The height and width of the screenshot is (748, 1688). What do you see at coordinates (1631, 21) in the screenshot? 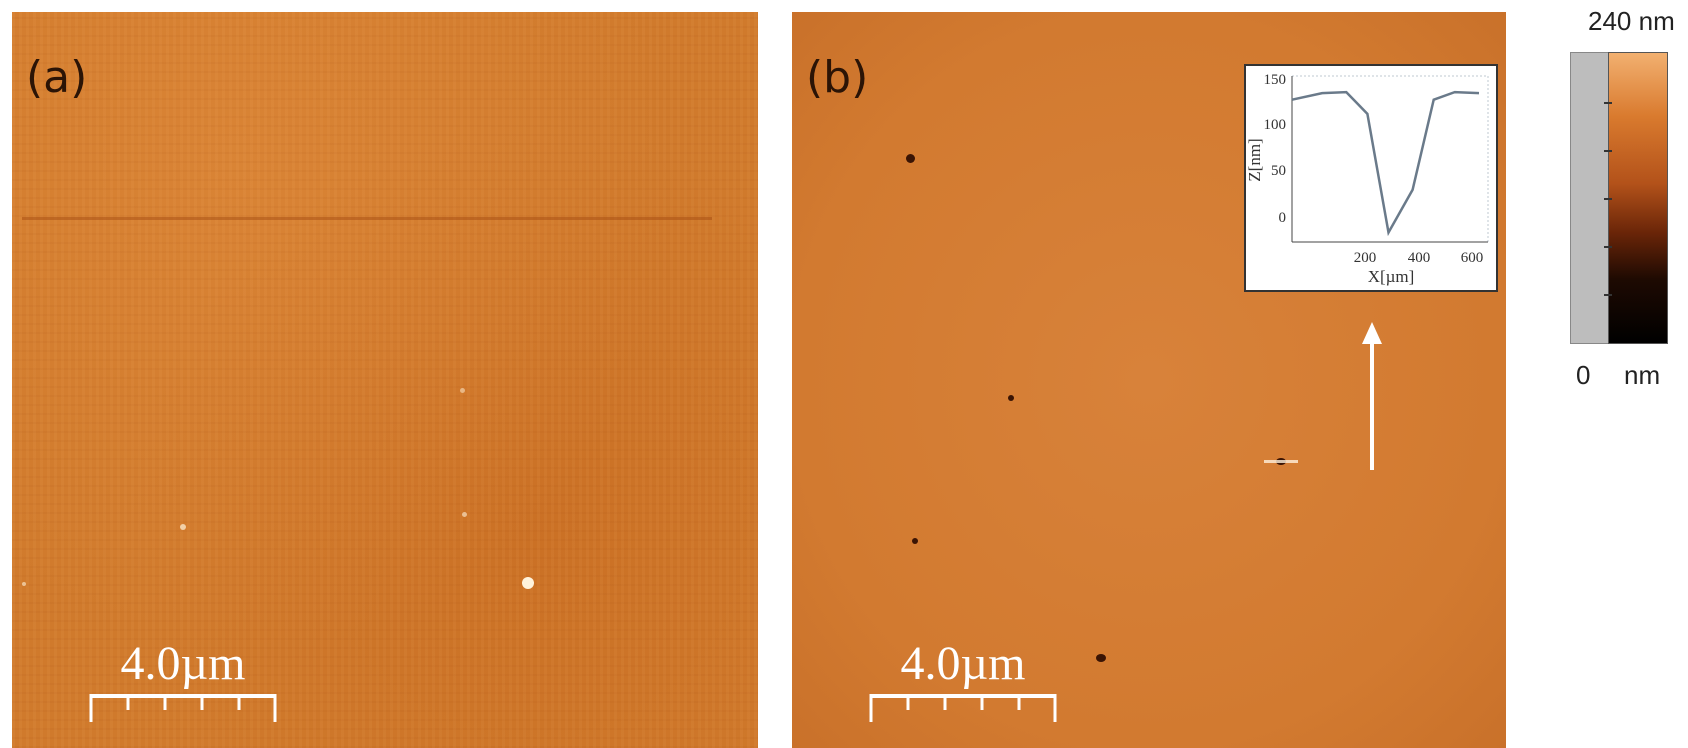
I see `colorbar-max-label: 240 nm` at bounding box center [1631, 21].